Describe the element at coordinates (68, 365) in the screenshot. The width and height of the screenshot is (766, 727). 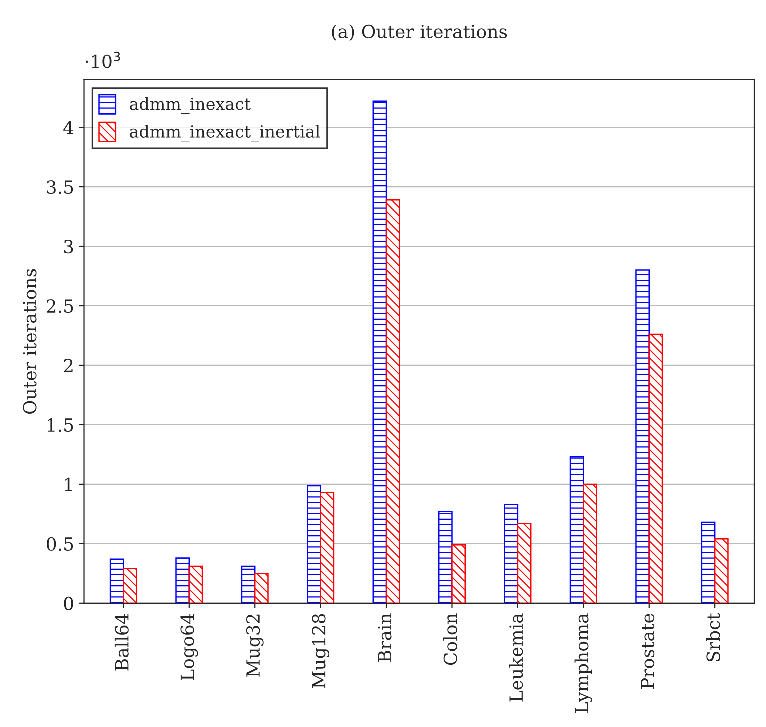
I see `y-tick-label: 2` at that location.